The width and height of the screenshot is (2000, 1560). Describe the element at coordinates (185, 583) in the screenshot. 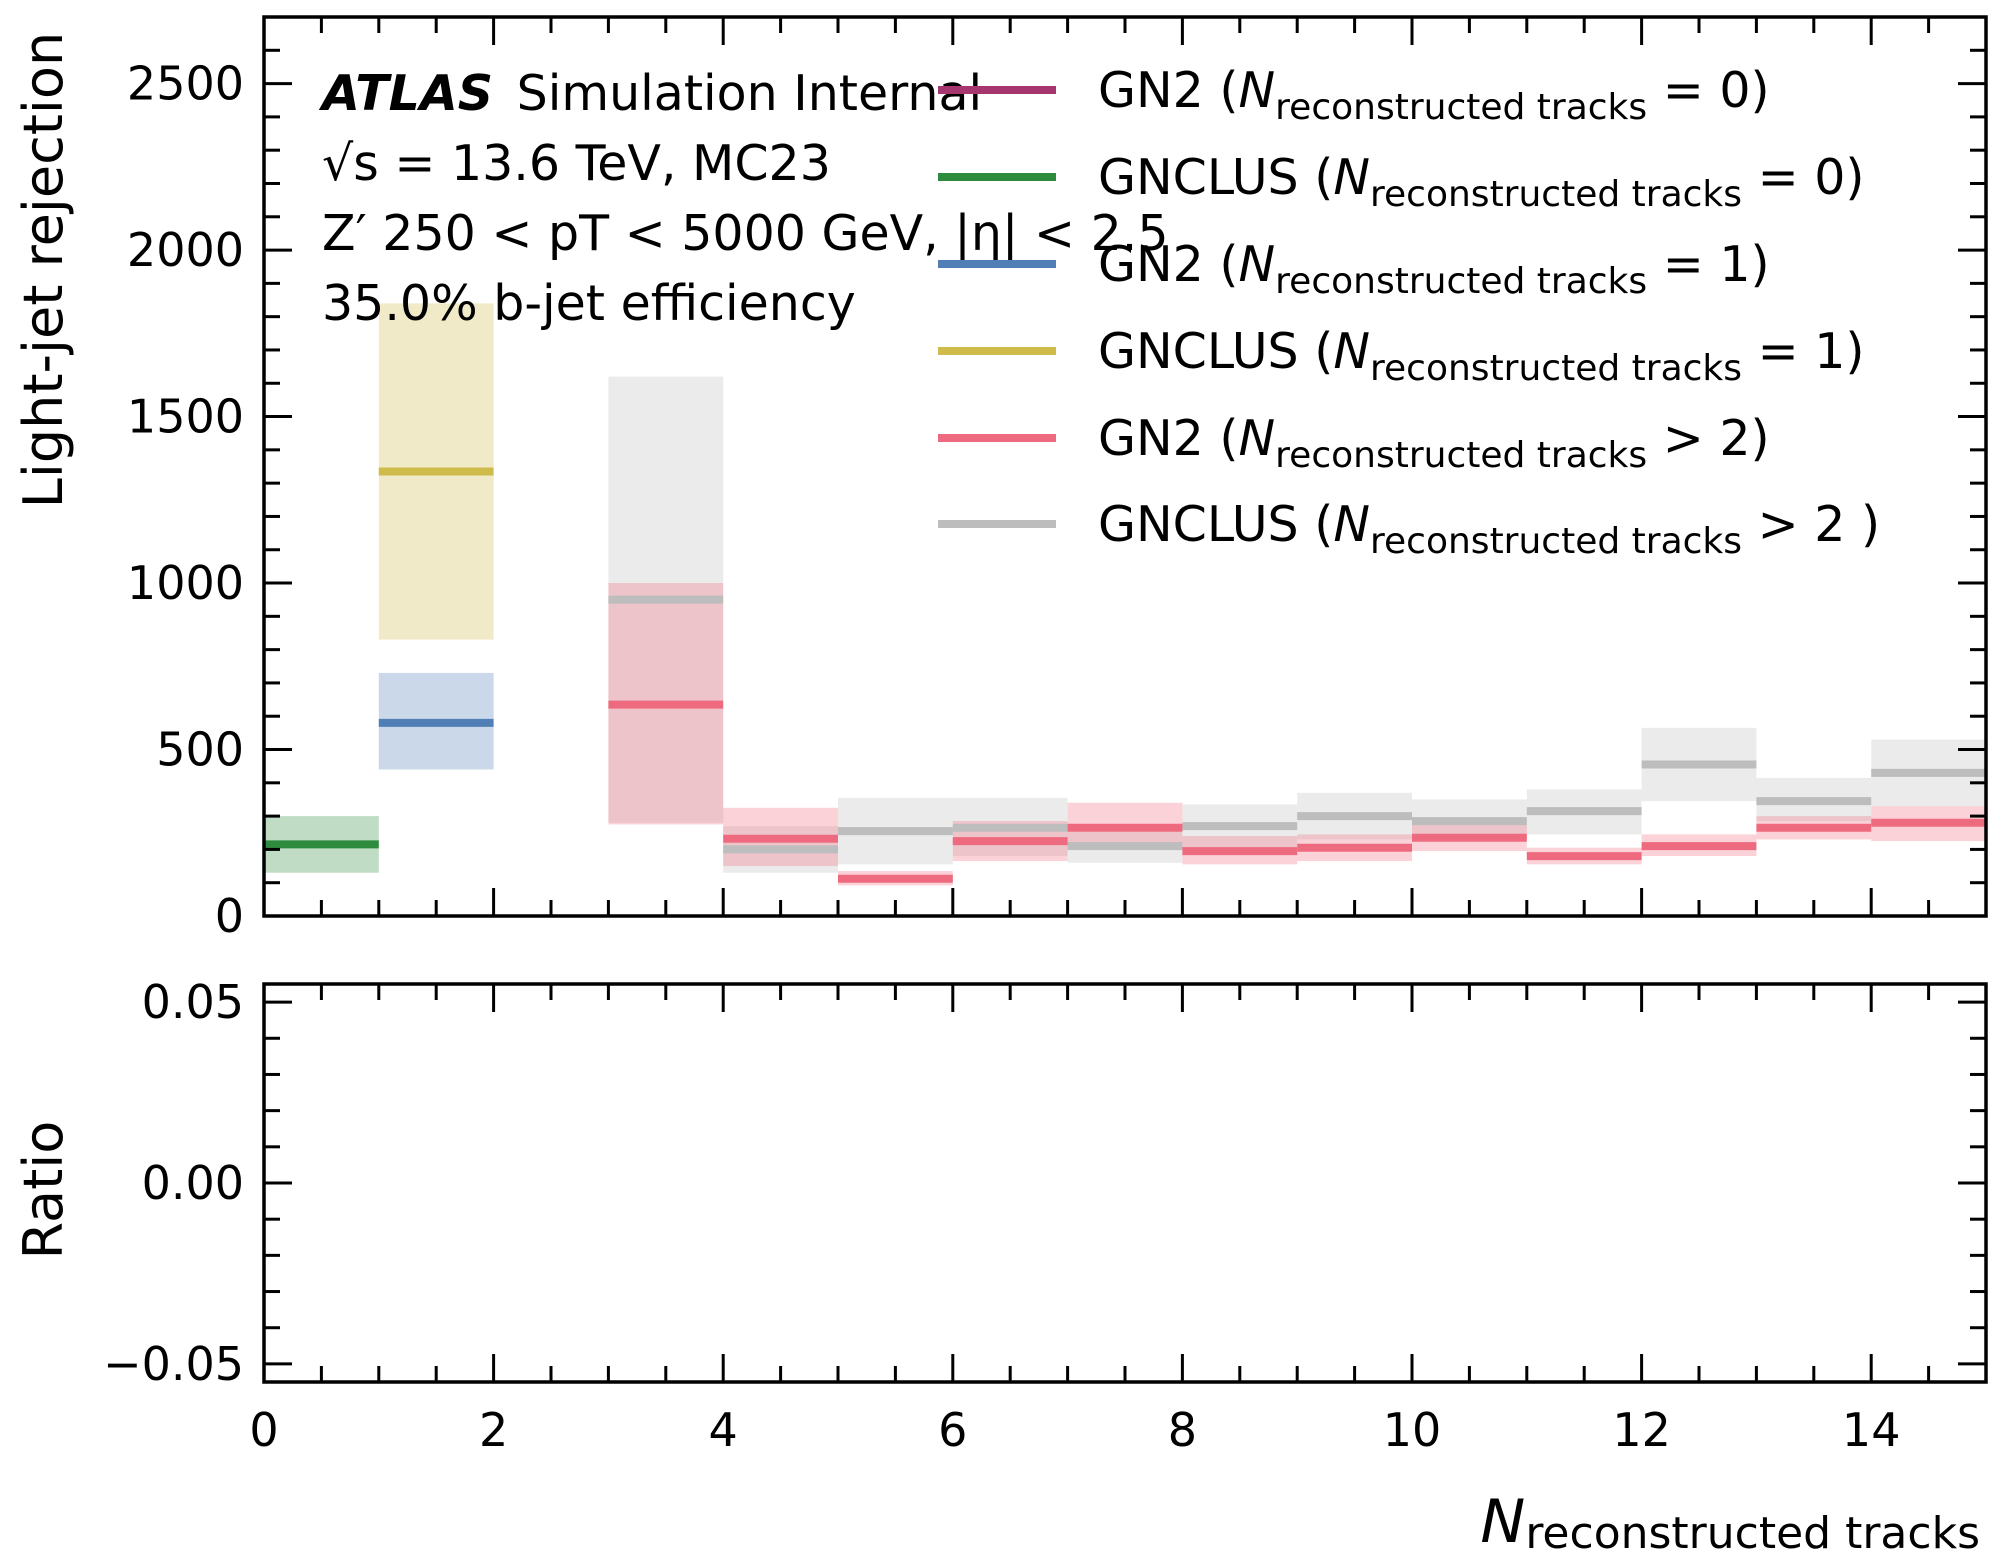

I see `y-tick-label: 1000` at that location.